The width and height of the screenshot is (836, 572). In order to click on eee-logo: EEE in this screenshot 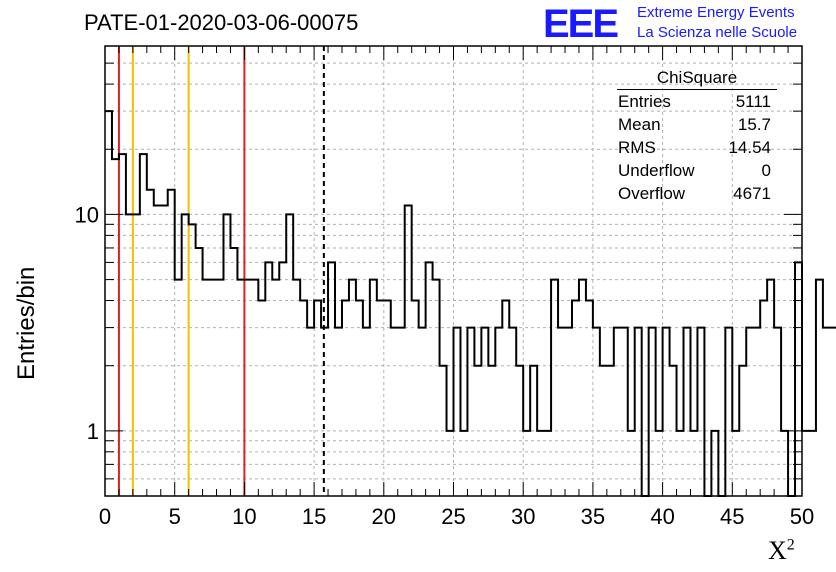, I will do `click(581, 24)`.